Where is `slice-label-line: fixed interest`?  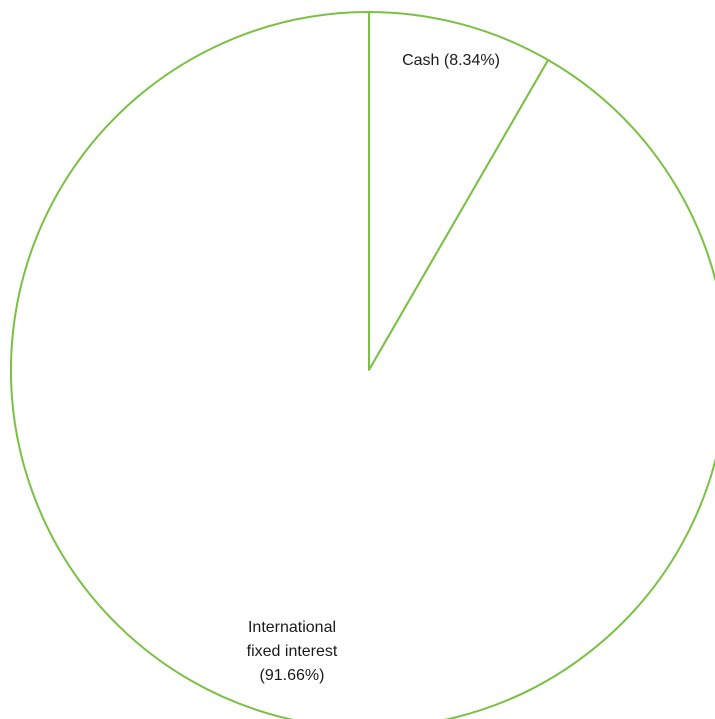 slice-label-line: fixed interest is located at coordinates (292, 651).